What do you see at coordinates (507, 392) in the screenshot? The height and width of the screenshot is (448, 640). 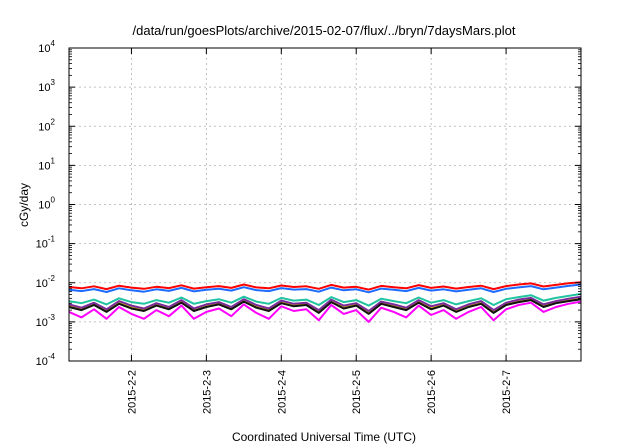 I see `x-tick-label: 2015-2-7` at bounding box center [507, 392].